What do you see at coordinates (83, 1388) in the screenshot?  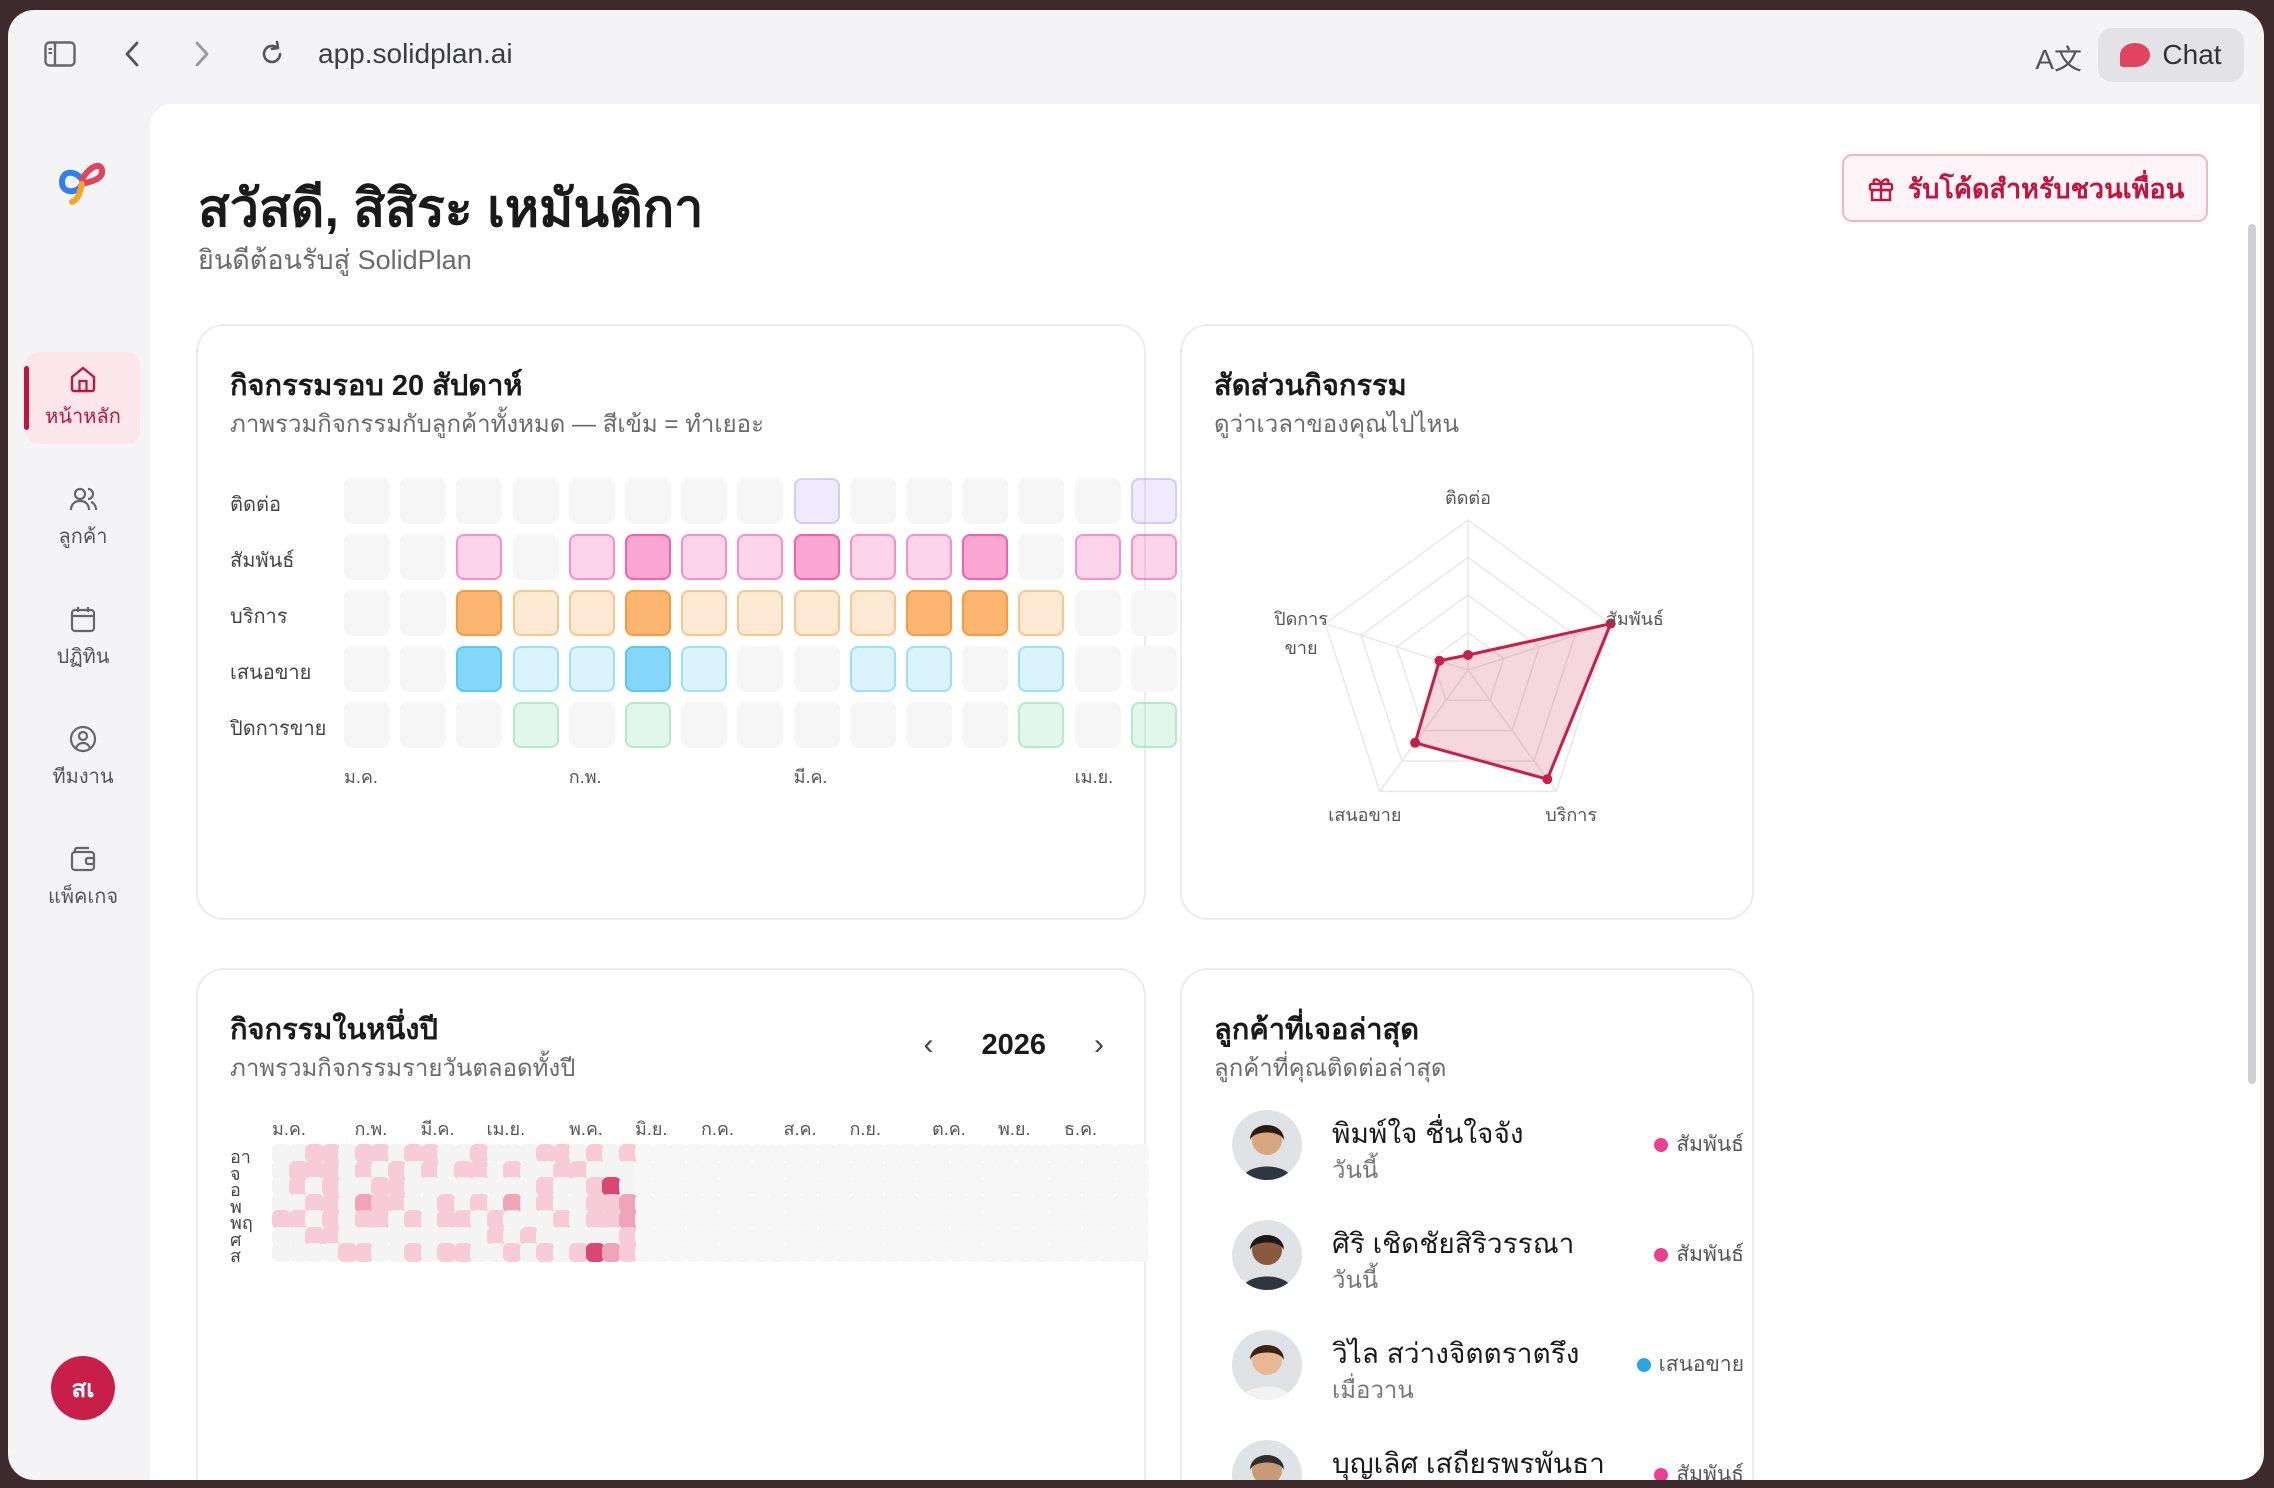 I see `user-avatar: สเ` at bounding box center [83, 1388].